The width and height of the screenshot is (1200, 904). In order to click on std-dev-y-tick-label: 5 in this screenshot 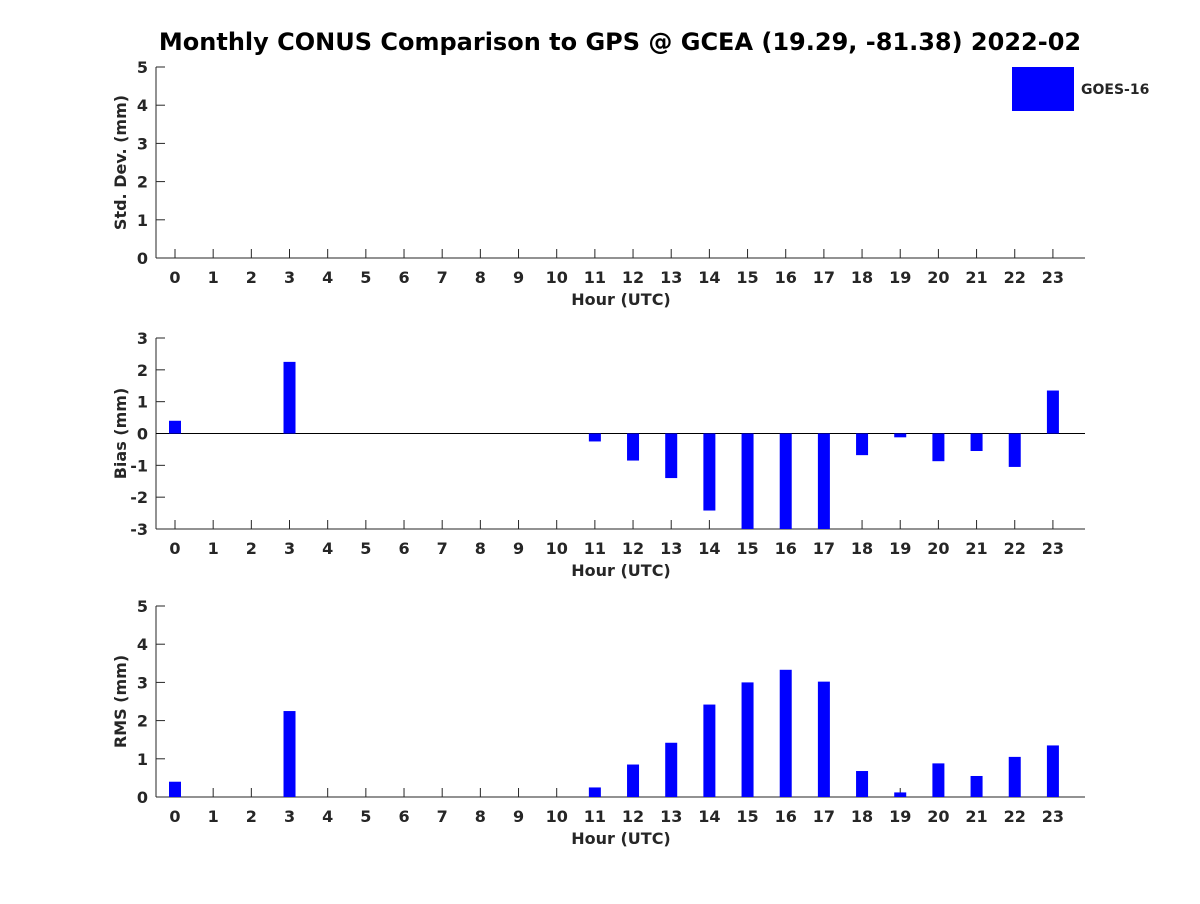, I will do `click(142, 67)`.